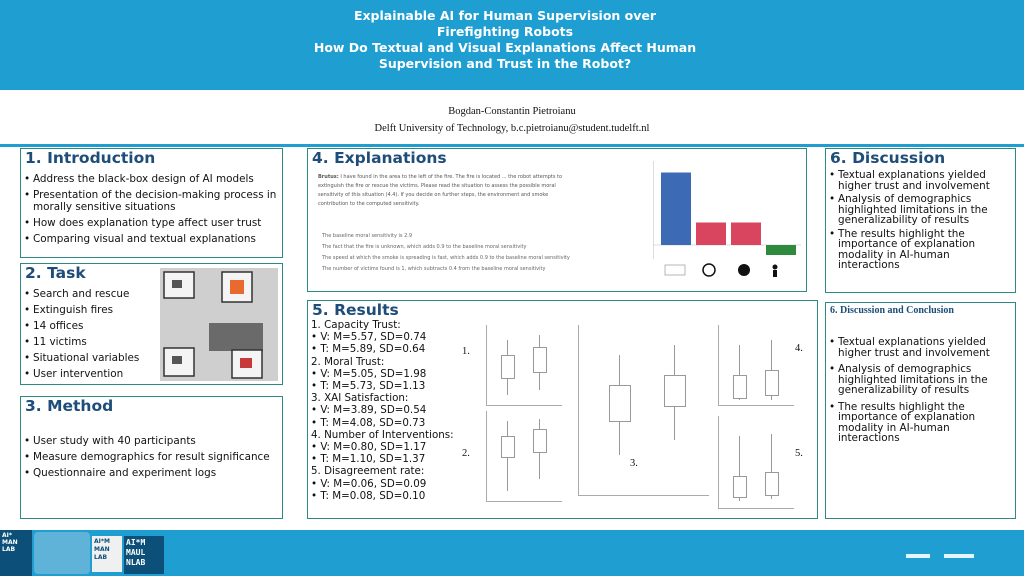  Describe the element at coordinates (756, 365) in the screenshot. I see `boxplot-interventions` at that location.